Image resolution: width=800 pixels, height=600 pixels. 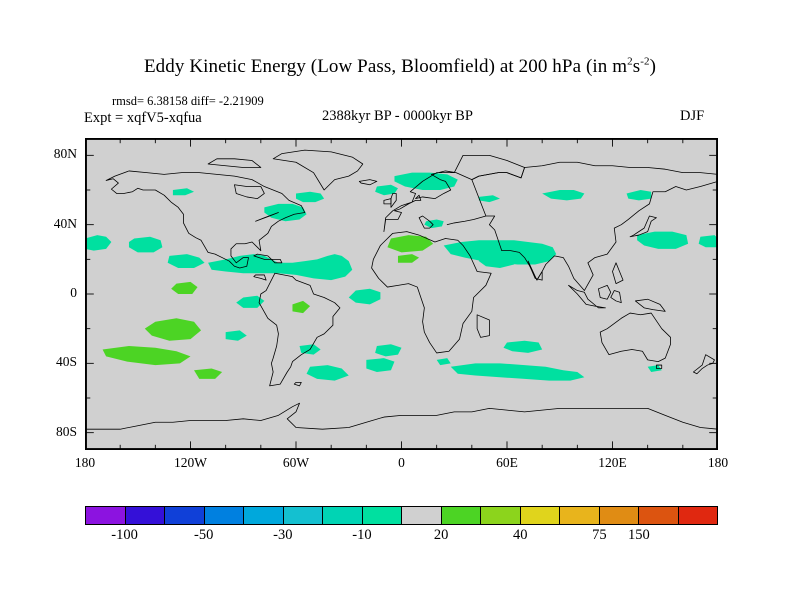 I want to click on colorbar-label-40: 40, so click(x=520, y=535).